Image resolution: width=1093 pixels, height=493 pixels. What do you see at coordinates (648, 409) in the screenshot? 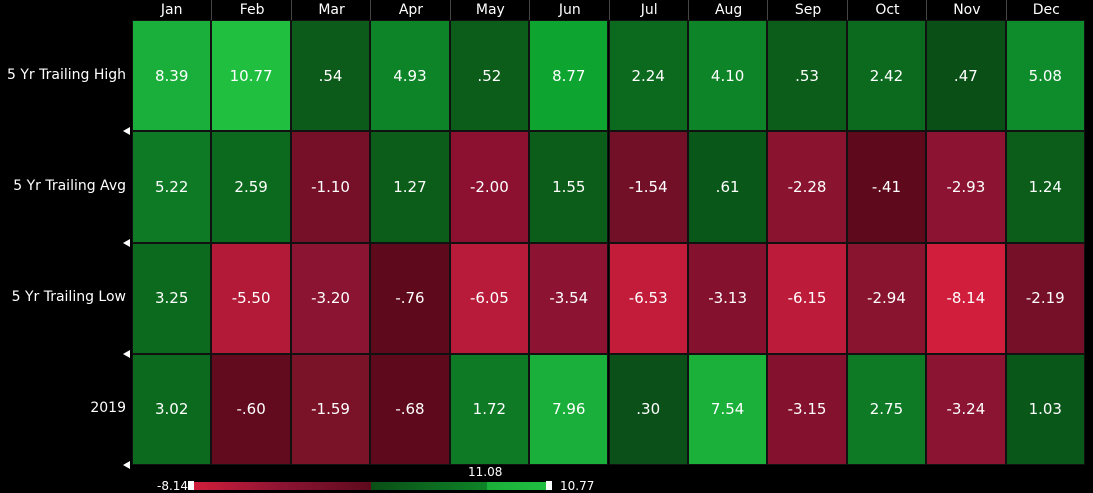
I see `heatmap-cell: .30` at bounding box center [648, 409].